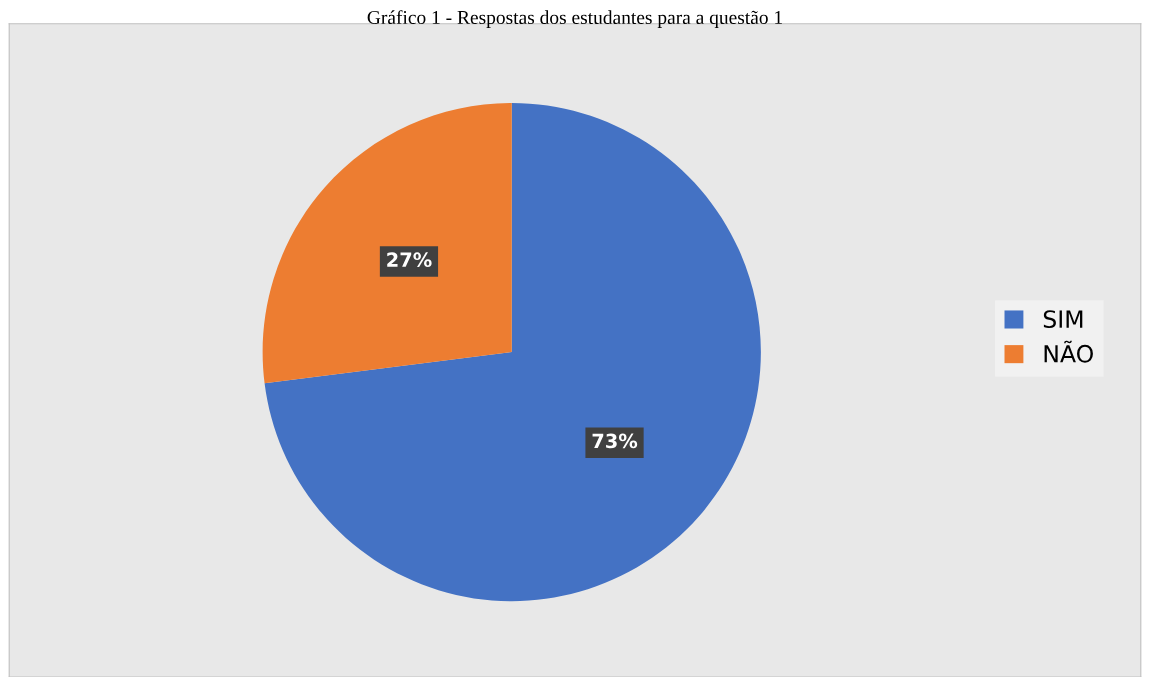 The width and height of the screenshot is (1150, 677). Describe the element at coordinates (1063, 319) in the screenshot. I see `legend-label: SIM` at that location.